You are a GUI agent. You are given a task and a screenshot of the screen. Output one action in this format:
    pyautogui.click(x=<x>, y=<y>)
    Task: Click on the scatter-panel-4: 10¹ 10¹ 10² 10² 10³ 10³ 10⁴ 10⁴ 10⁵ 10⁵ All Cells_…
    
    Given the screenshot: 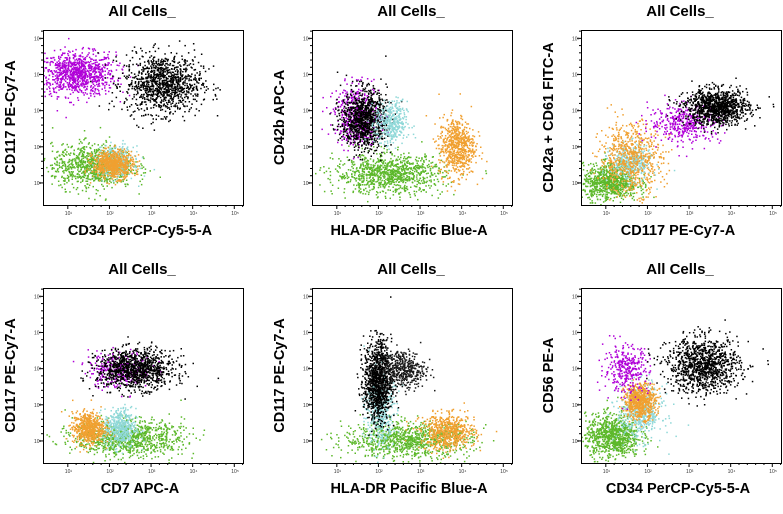 What is the action you would take?
    pyautogui.click(x=123, y=379)
    